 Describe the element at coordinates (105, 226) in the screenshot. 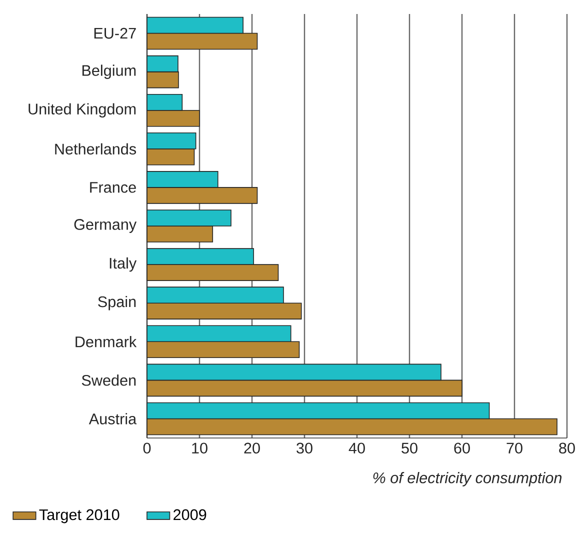

I see `y-tick-label: Germany` at that location.